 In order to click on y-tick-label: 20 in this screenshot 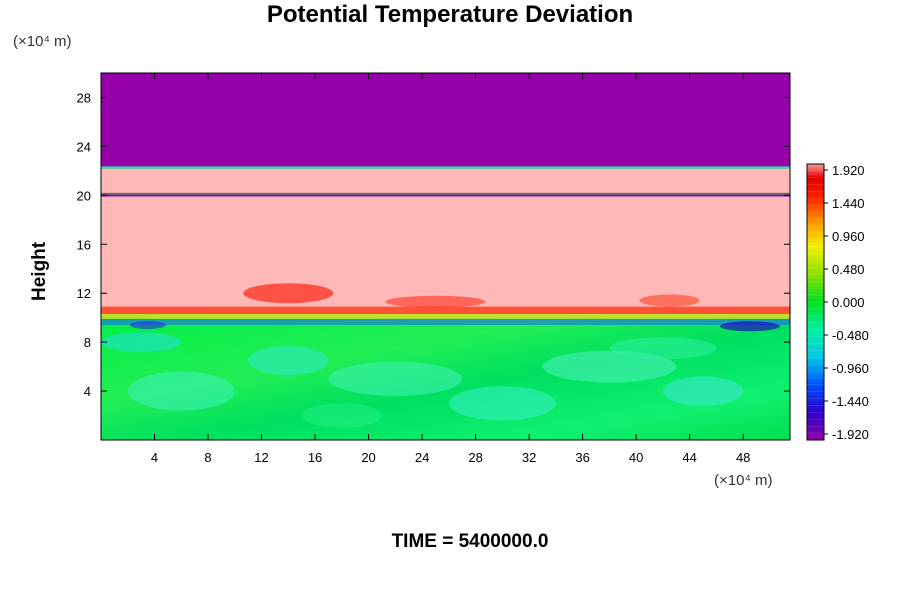, I will do `click(84, 195)`.